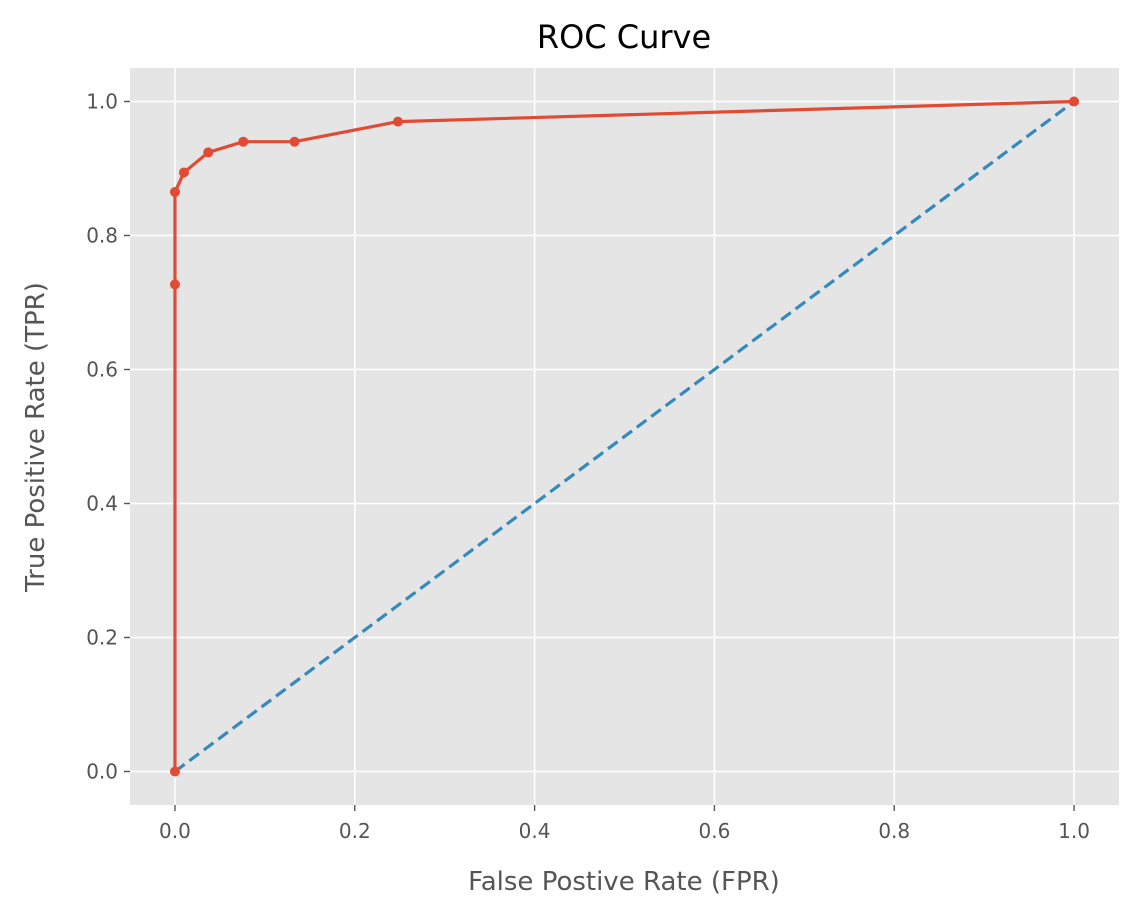 The width and height of the screenshot is (1139, 918). Describe the element at coordinates (102, 638) in the screenshot. I see `y-tick-label: 0.2` at that location.